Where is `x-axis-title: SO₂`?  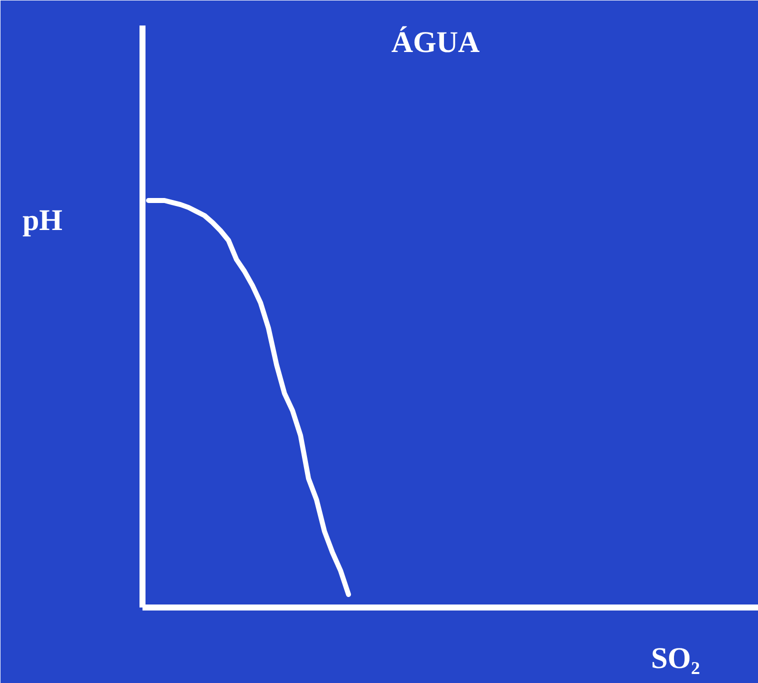 x-axis-title: SO₂ is located at coordinates (675, 658).